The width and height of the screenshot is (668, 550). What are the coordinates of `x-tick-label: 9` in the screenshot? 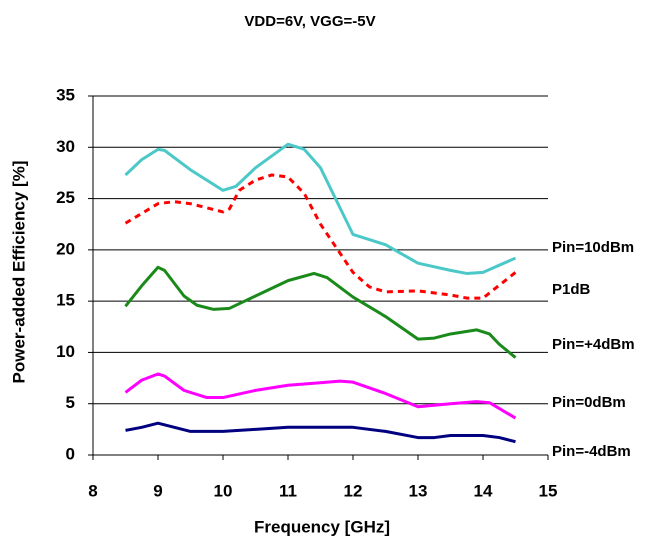 It's located at (157, 490).